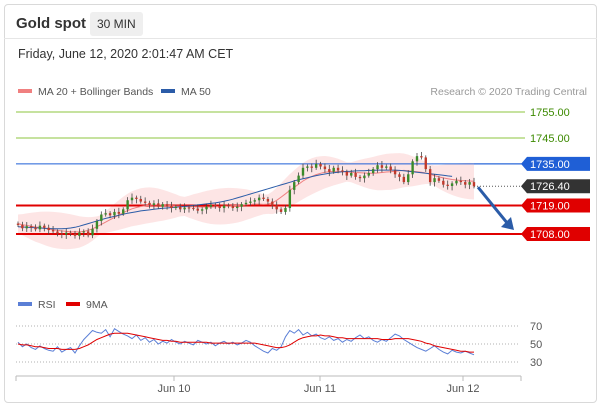 The height and width of the screenshot is (409, 603). What do you see at coordinates (555, 163) in the screenshot?
I see `level-tag-1735.00` at bounding box center [555, 163].